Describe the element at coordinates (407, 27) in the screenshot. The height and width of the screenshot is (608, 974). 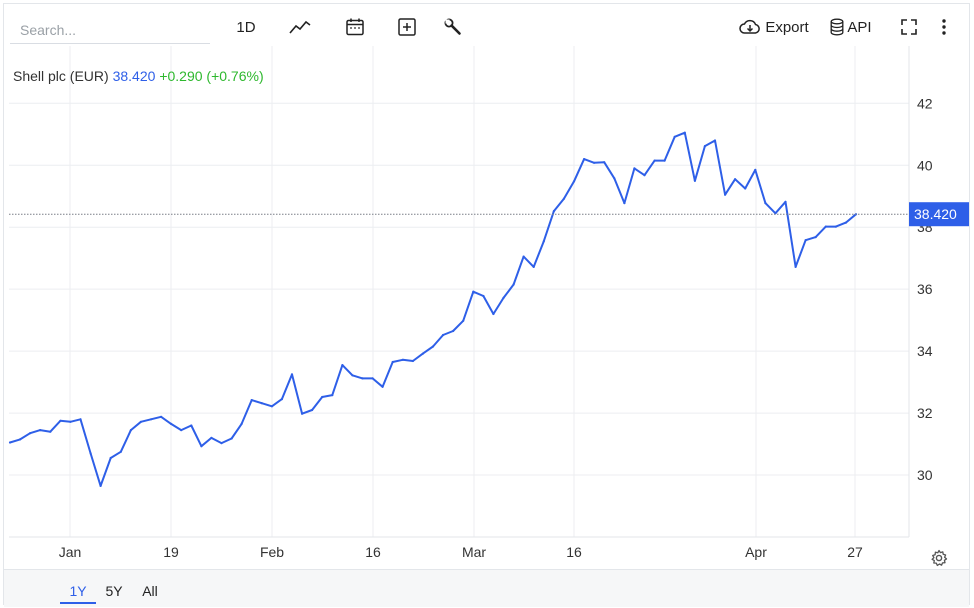
I see `plus-box-icon` at that location.